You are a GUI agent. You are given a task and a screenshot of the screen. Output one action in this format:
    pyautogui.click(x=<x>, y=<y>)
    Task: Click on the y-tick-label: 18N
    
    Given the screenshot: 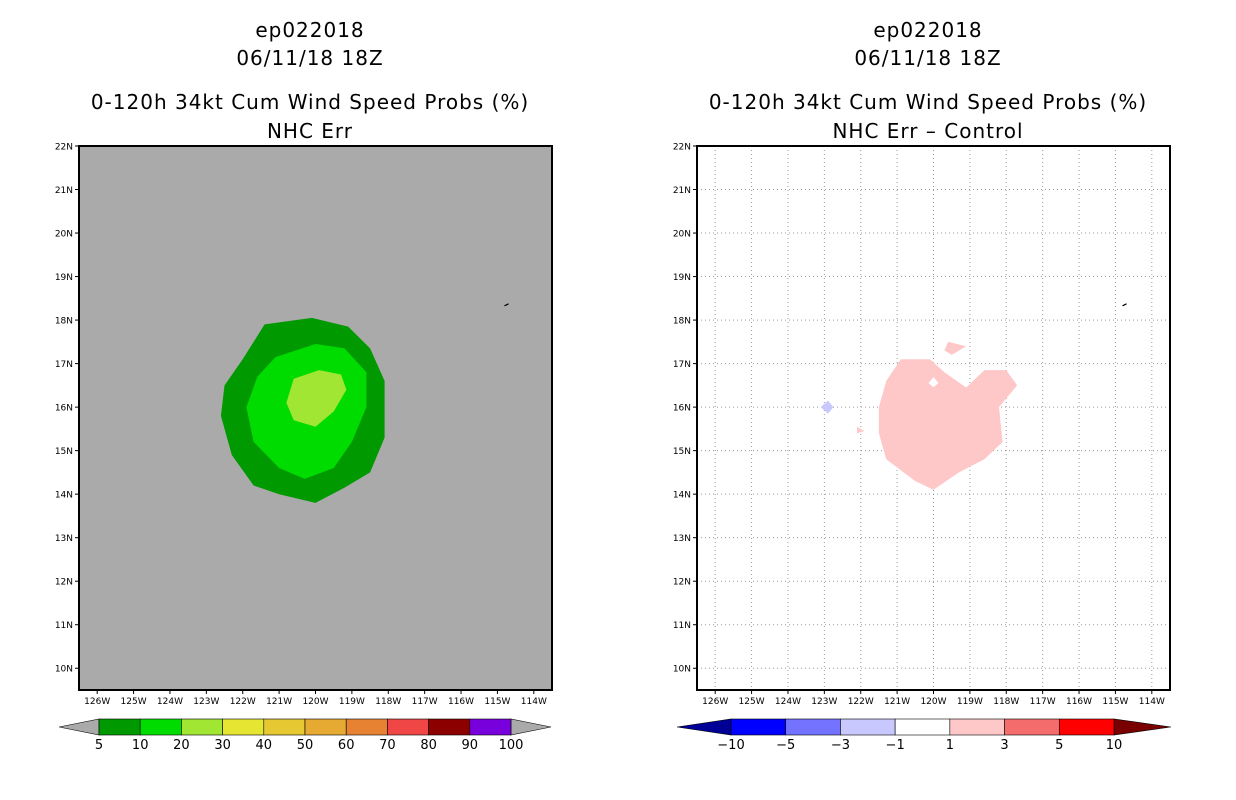 What is the action you would take?
    pyautogui.click(x=682, y=322)
    